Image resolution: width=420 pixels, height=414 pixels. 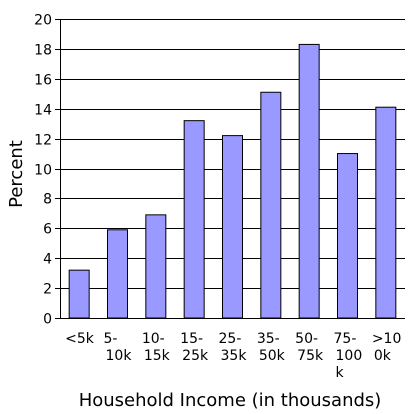 I want to click on y-tick-label: 20, so click(x=43, y=21).